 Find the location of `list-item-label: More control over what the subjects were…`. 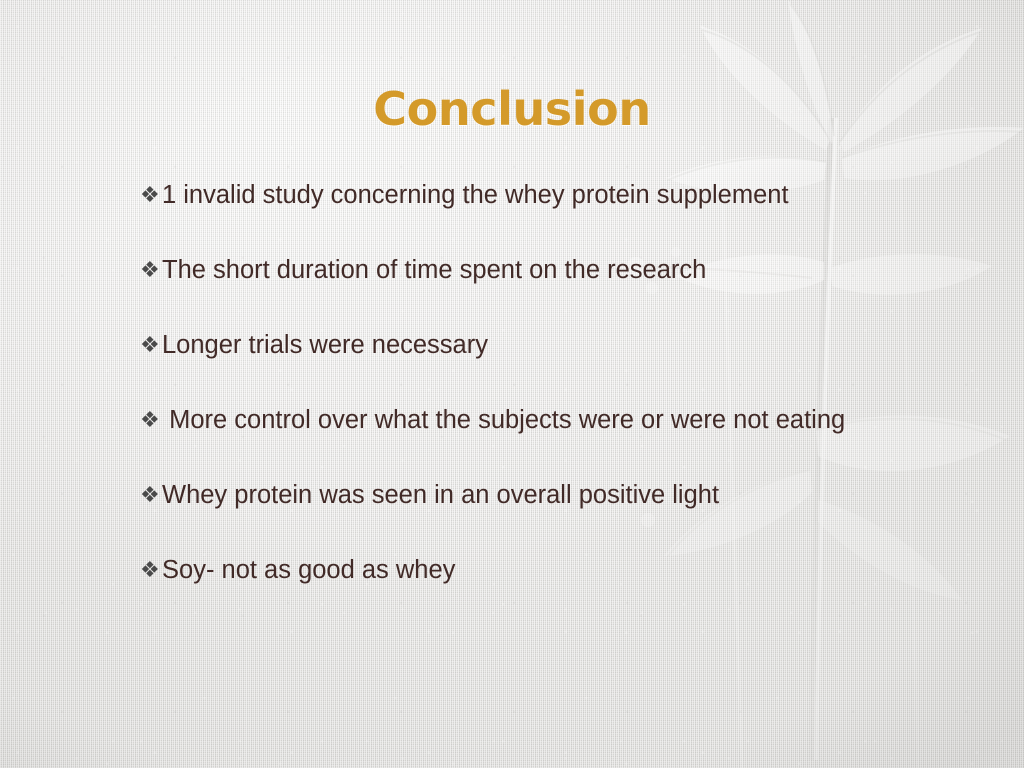

list-item-label: More control over what the subjects were… is located at coordinates (504, 420).